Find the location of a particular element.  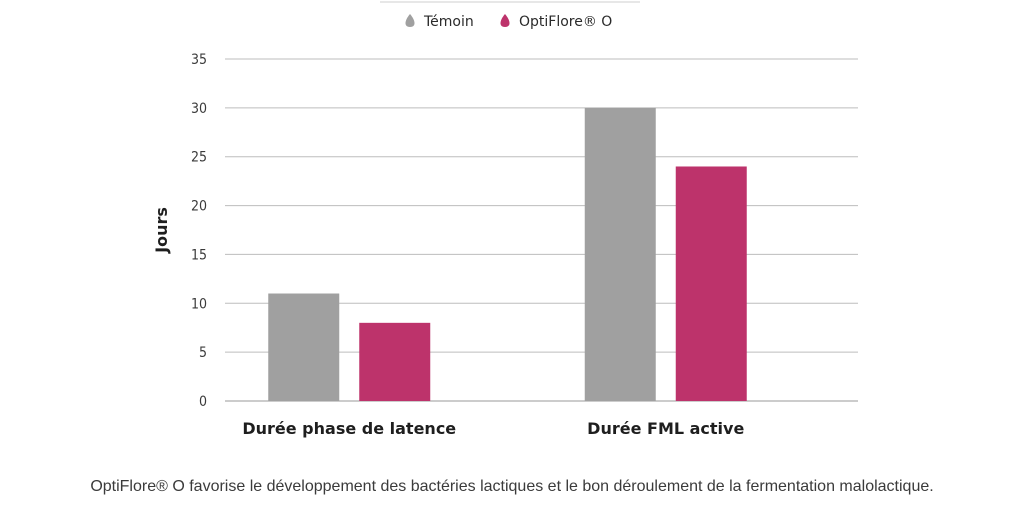

y-tick-label: 15 is located at coordinates (199, 255).